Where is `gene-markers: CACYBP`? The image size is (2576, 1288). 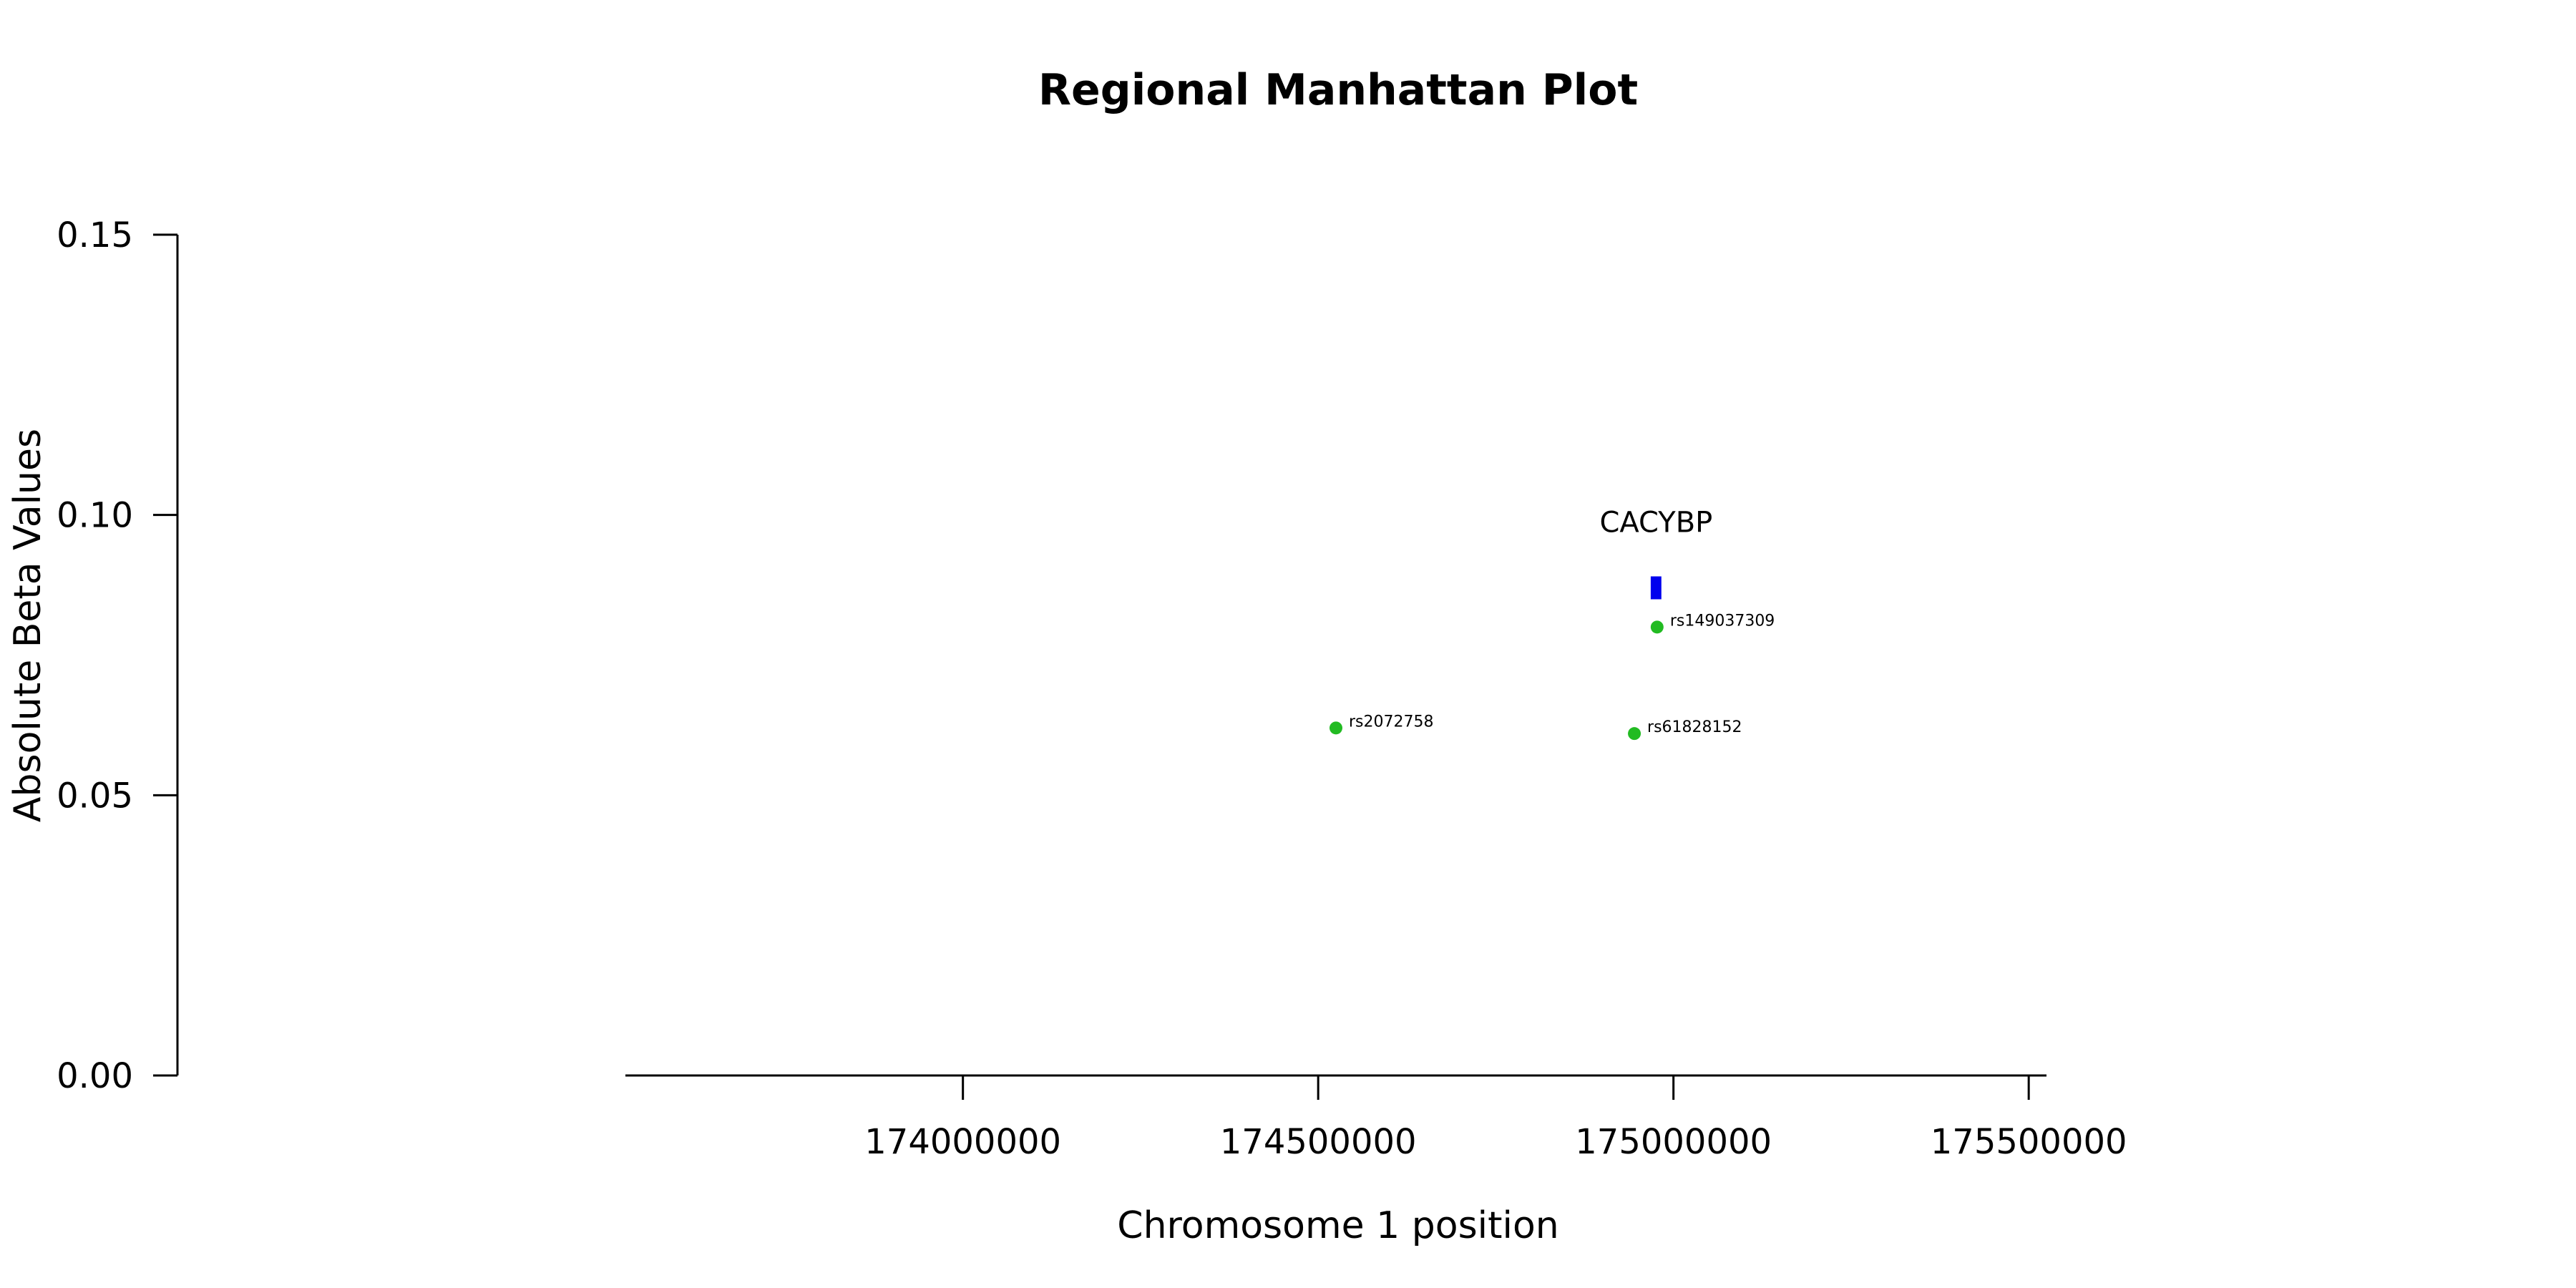
gene-markers: CACYBP is located at coordinates (1655, 553).